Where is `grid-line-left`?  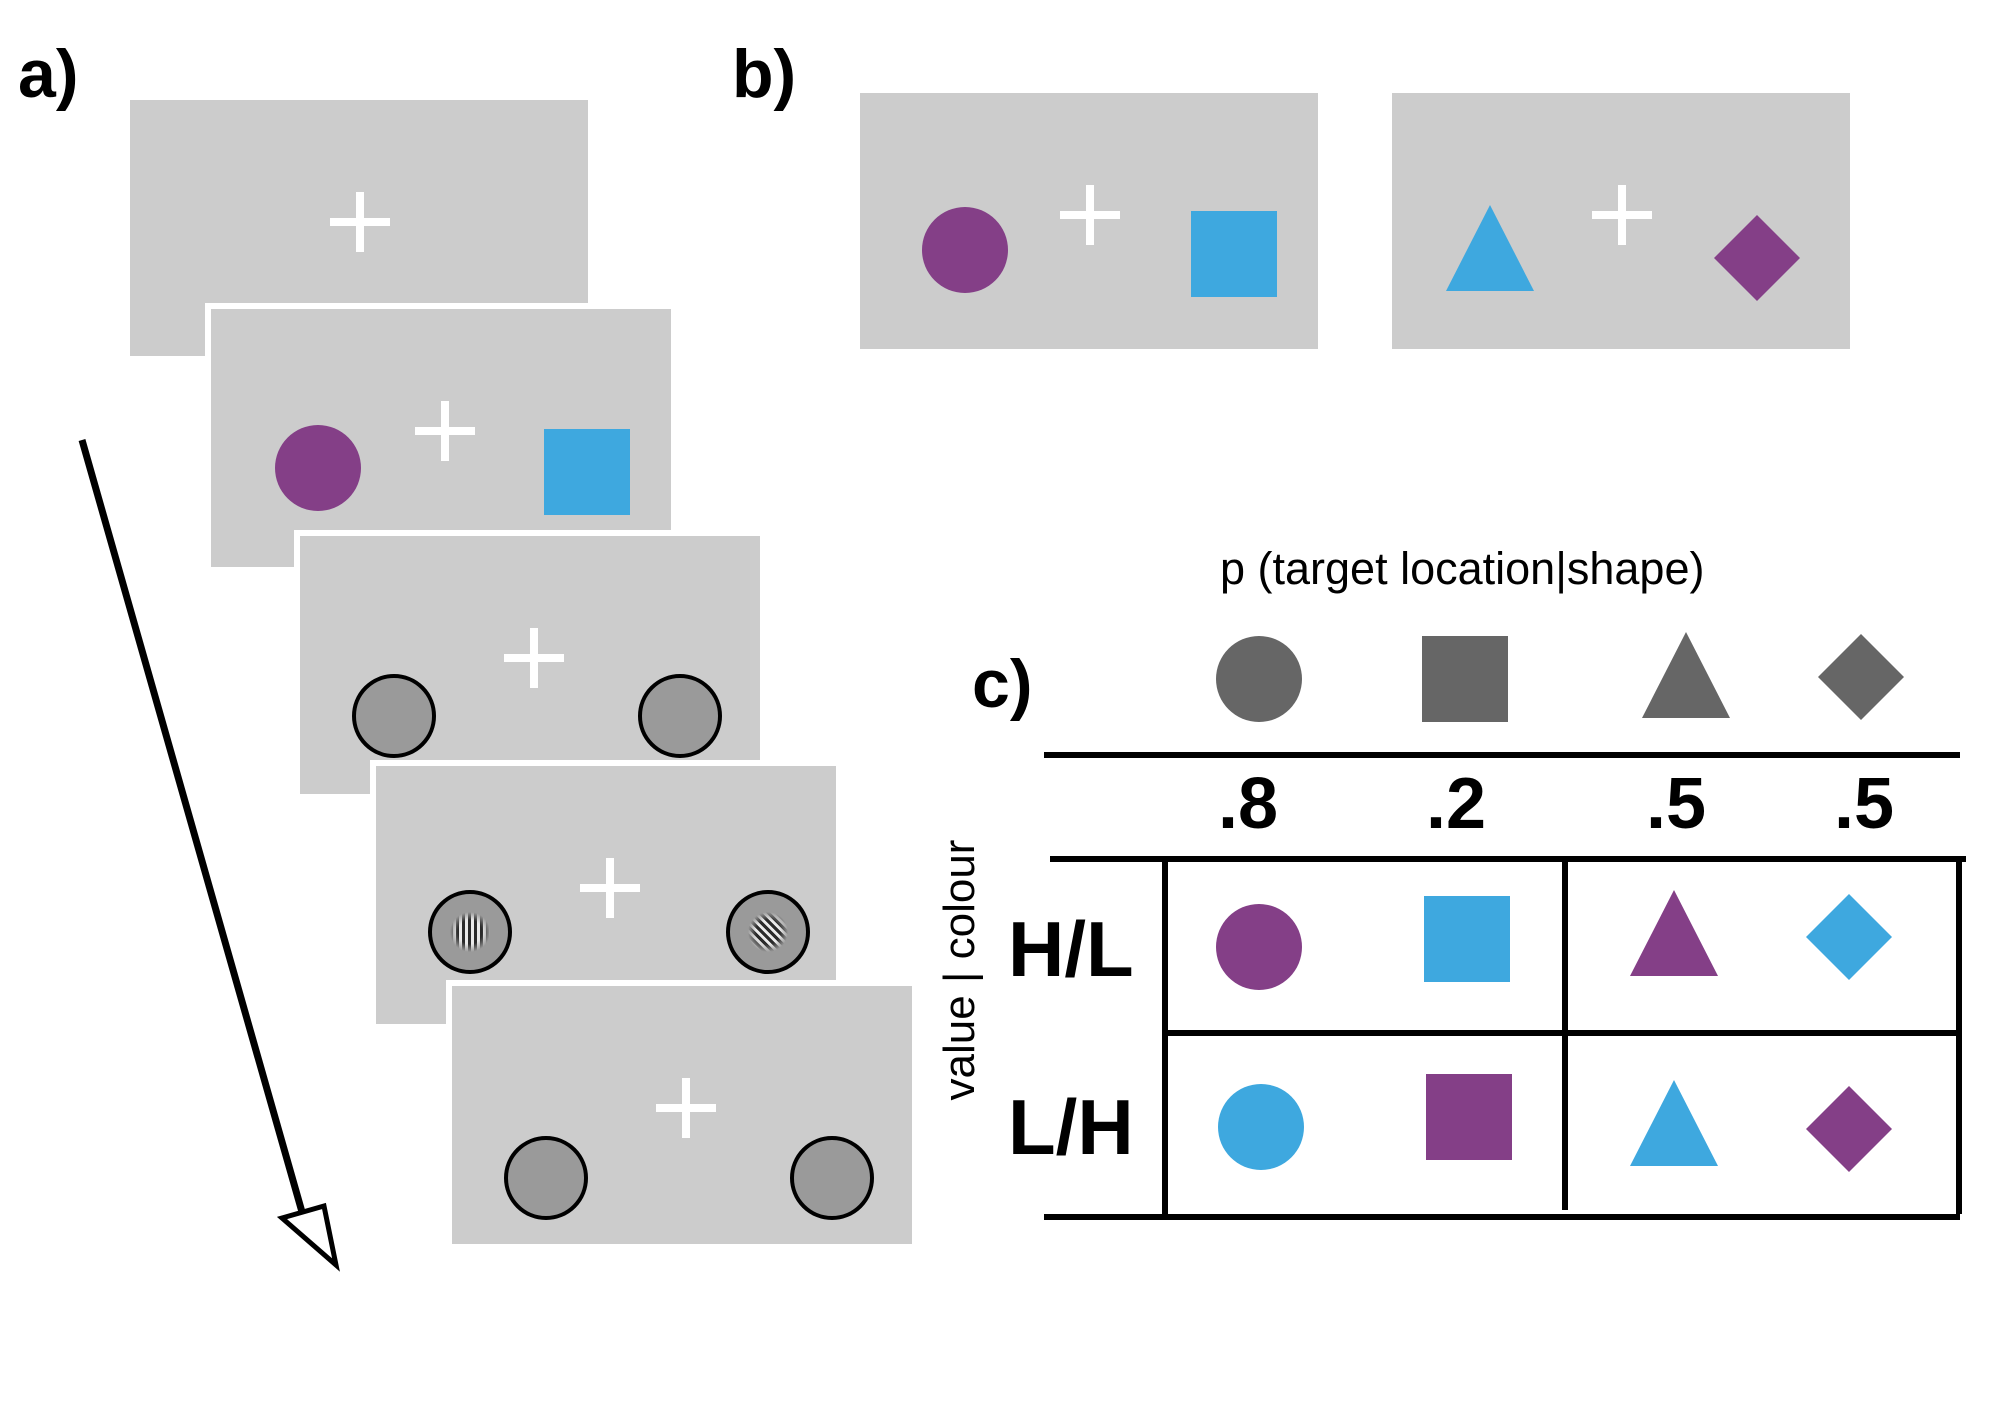
grid-line-left is located at coordinates (1165, 1035).